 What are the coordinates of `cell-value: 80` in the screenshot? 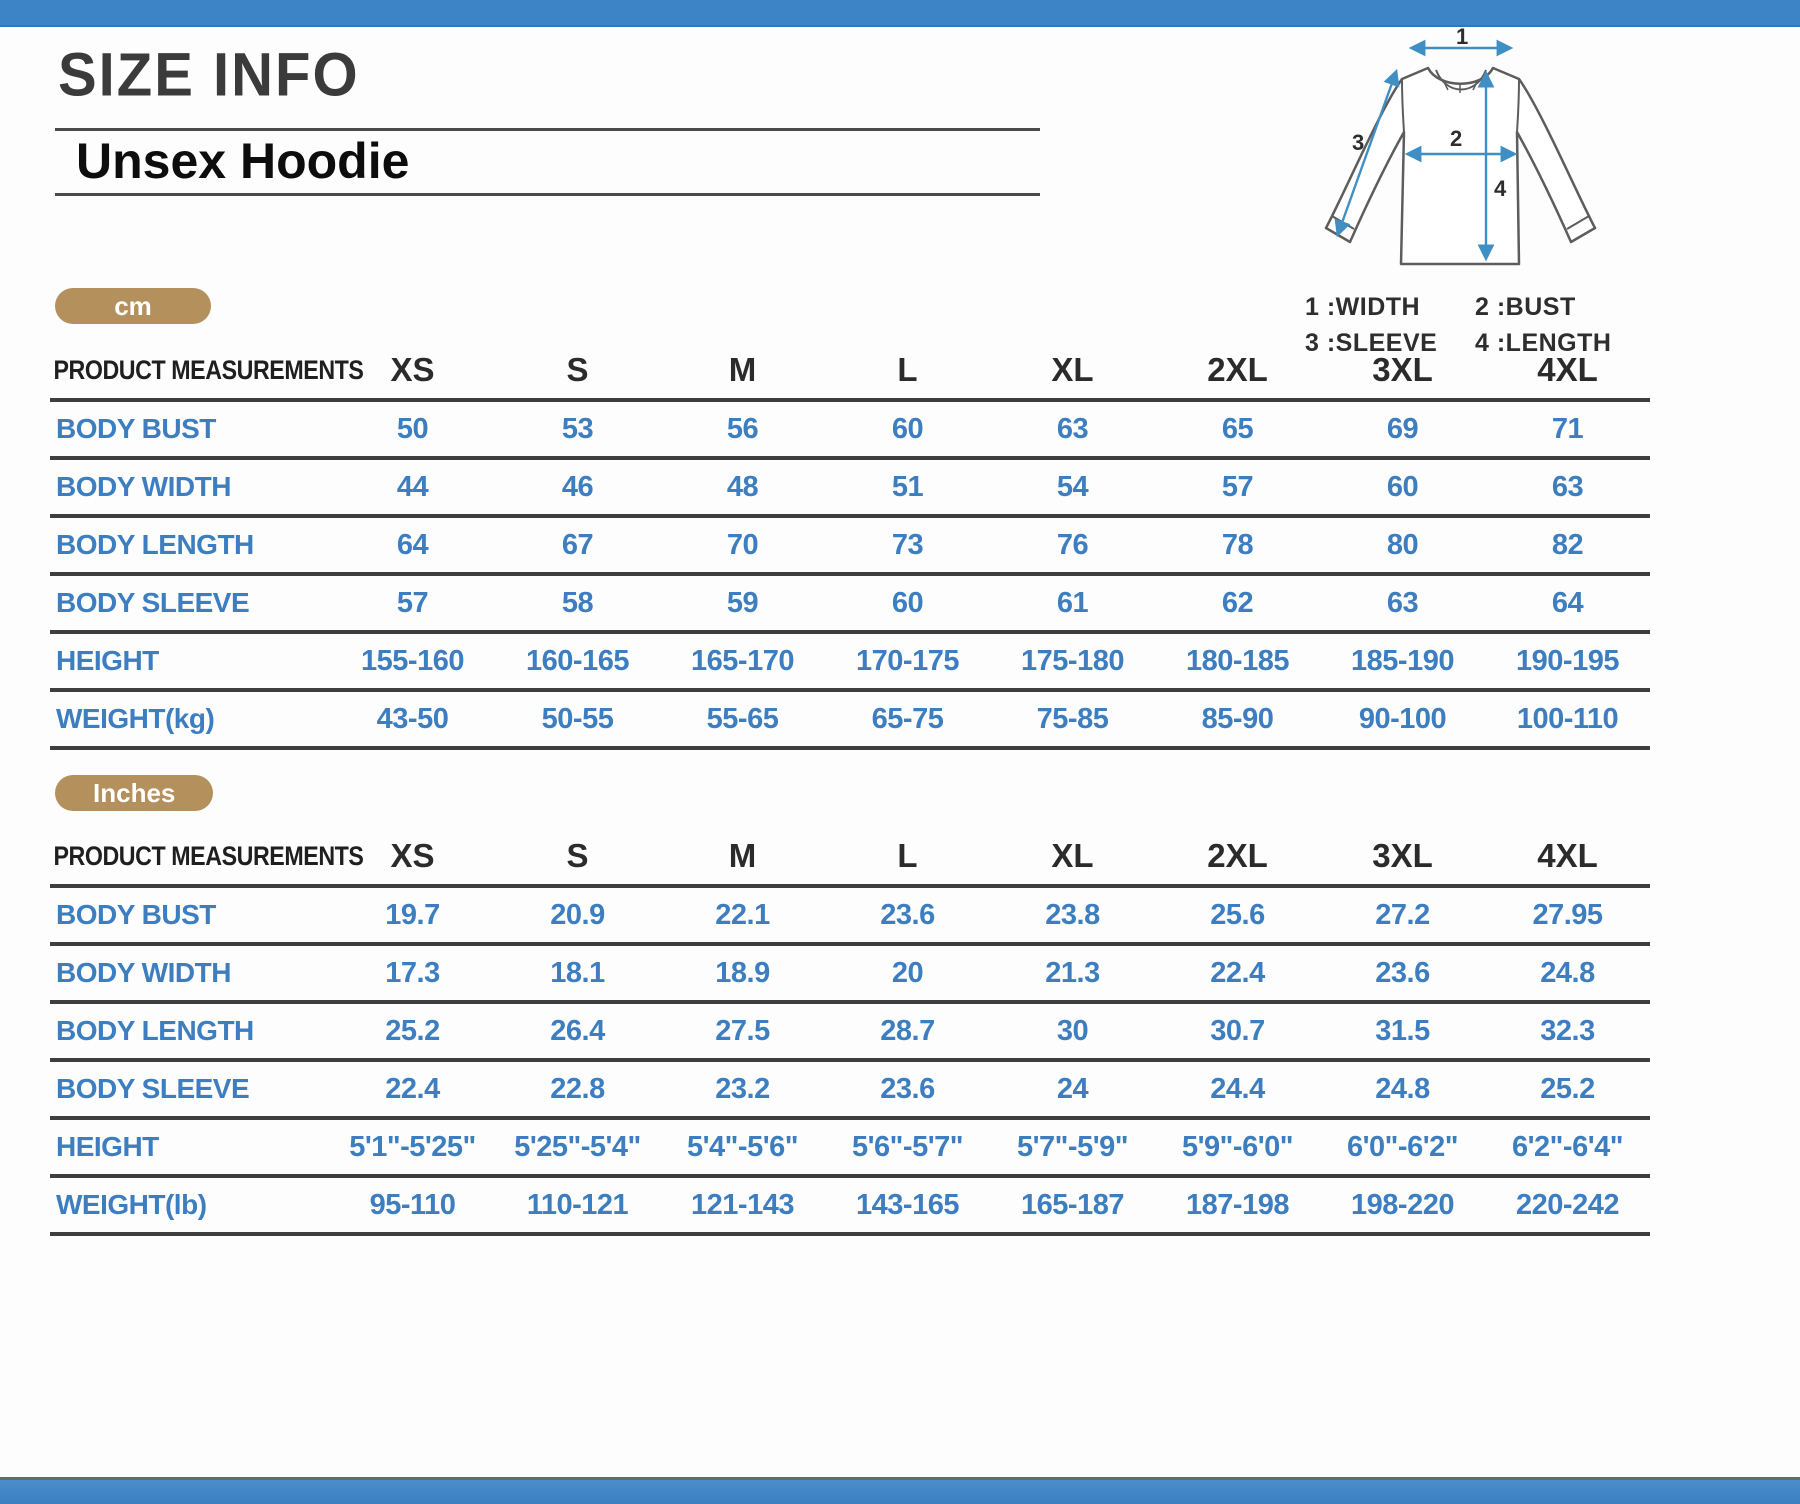 It's located at (1402, 544).